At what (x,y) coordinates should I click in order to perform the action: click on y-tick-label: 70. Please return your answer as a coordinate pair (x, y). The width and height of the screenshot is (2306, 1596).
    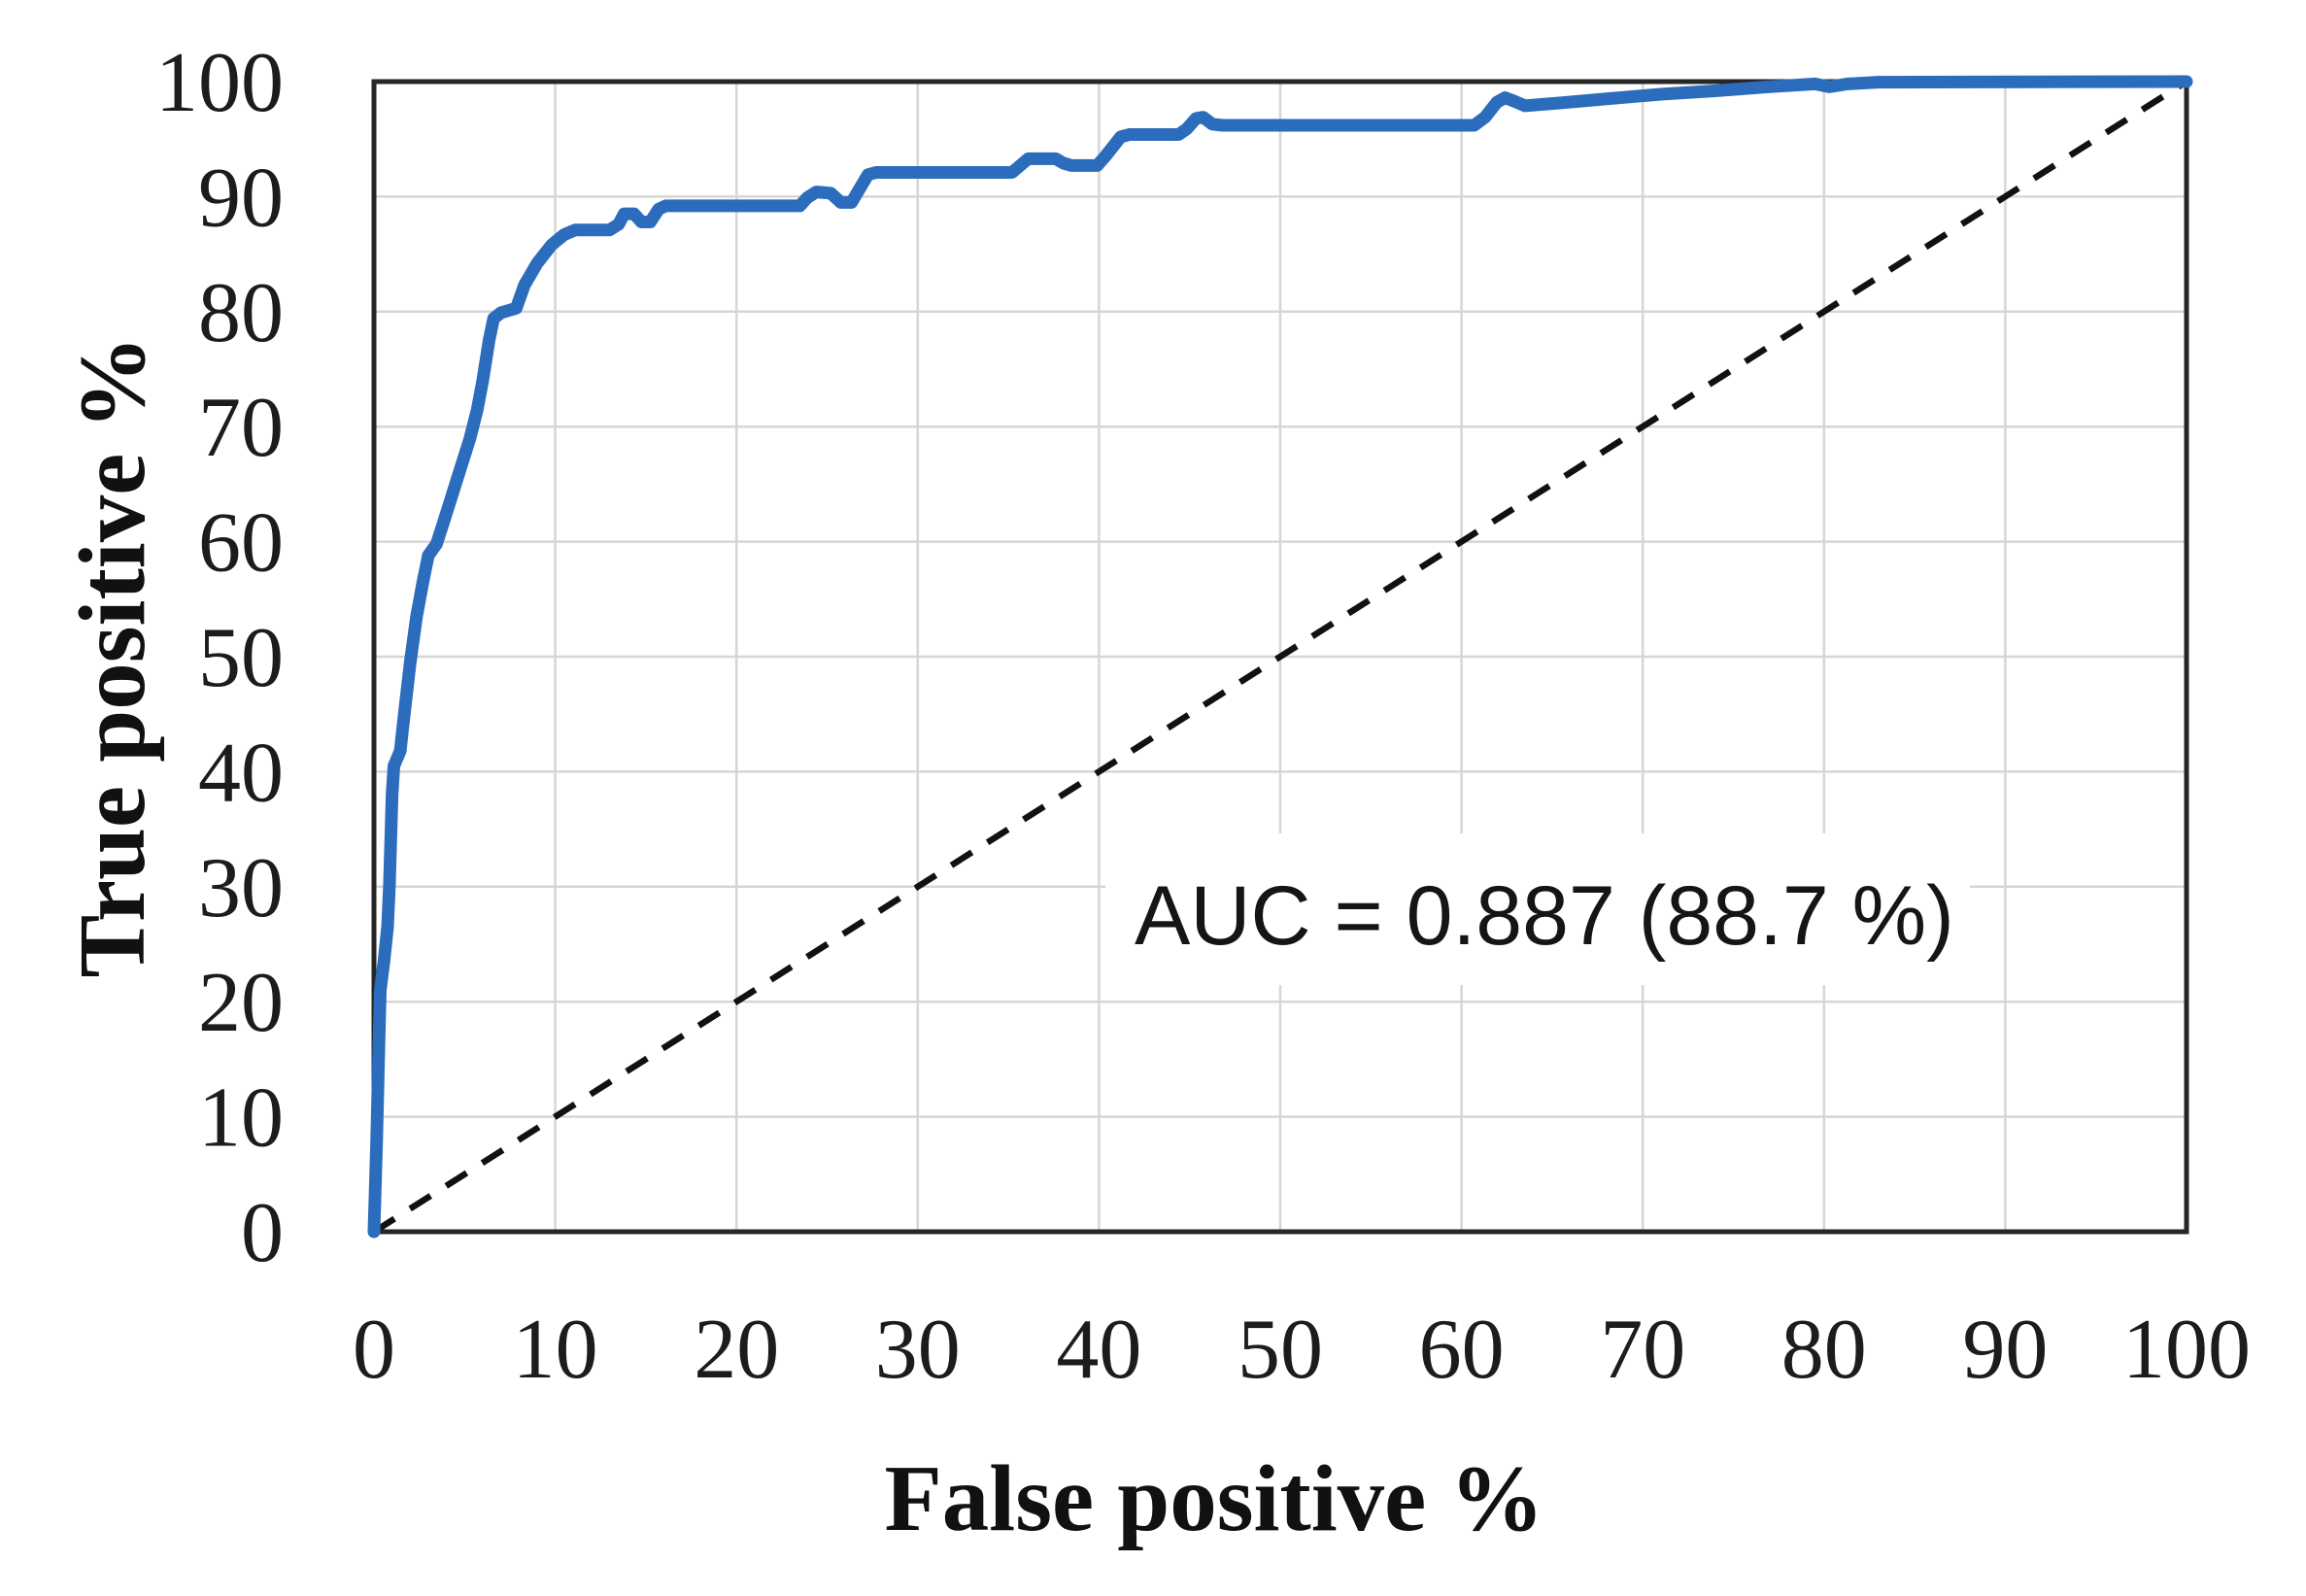
    Looking at the image, I should click on (241, 428).